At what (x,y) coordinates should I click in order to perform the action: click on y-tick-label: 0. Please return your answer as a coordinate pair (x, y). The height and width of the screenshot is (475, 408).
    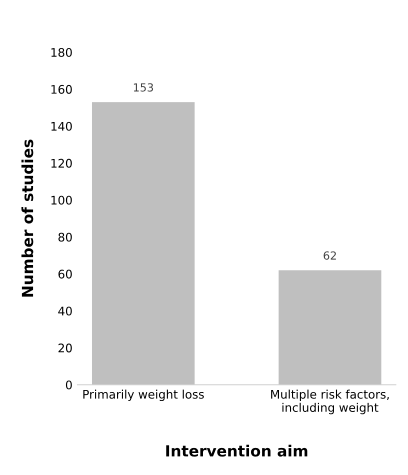
    Looking at the image, I should click on (69, 385).